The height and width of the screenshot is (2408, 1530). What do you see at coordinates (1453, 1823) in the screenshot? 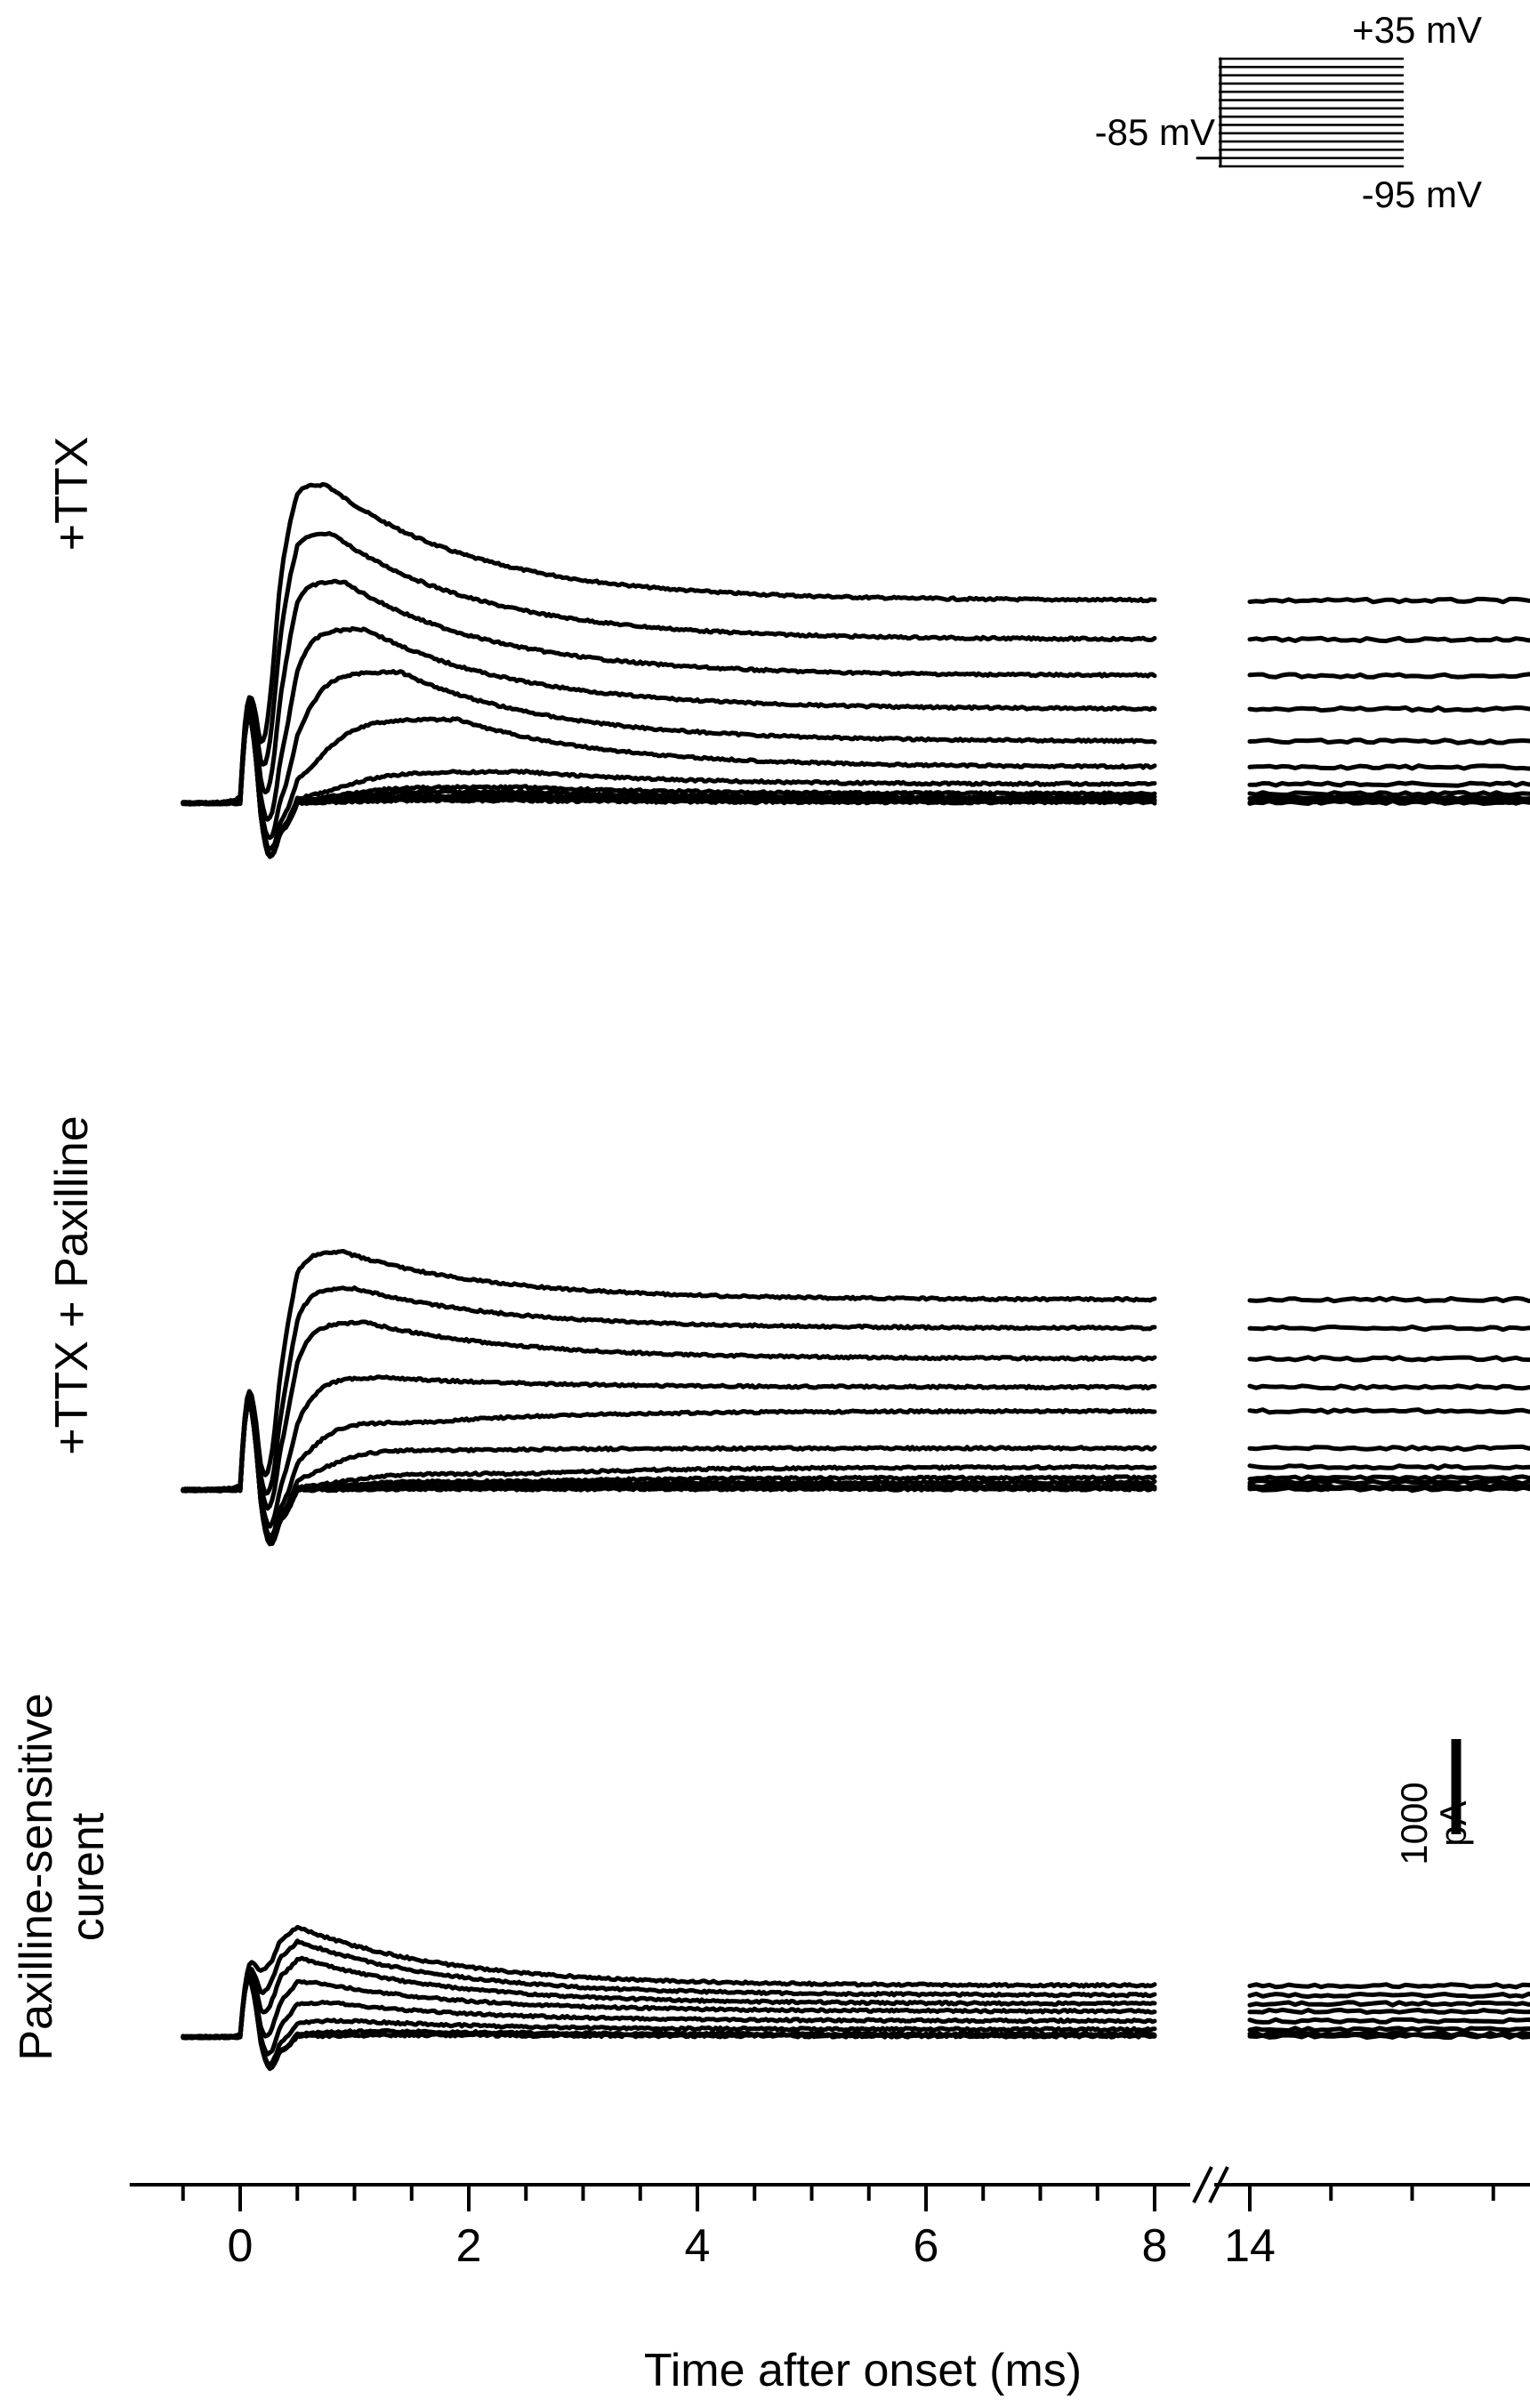
I see `scale-bar-unit: pA` at bounding box center [1453, 1823].